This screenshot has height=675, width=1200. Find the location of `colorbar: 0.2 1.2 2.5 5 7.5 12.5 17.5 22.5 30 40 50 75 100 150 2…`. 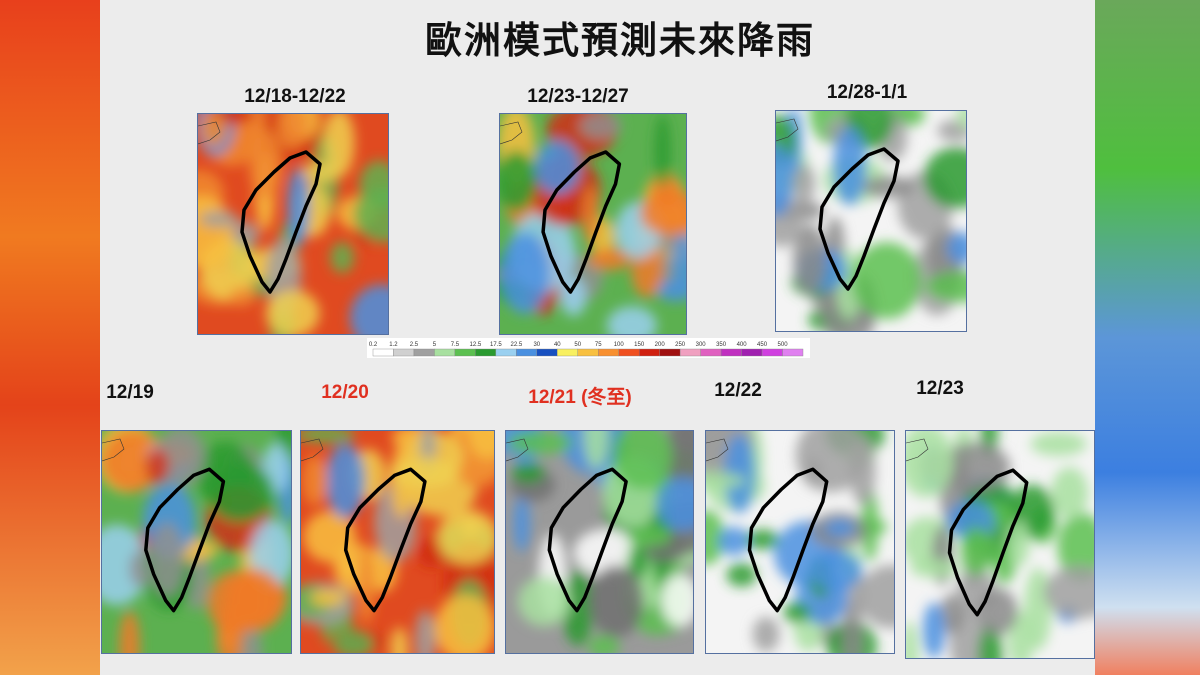

colorbar: 0.2 1.2 2.5 5 7.5 12.5 17.5 22.5 30 40 50 75 100 150 2… is located at coordinates (588, 348).